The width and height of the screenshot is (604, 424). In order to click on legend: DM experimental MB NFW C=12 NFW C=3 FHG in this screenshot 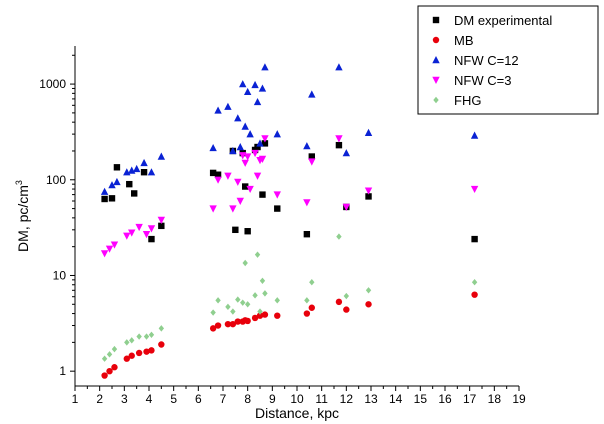, I will do `click(508, 60)`.